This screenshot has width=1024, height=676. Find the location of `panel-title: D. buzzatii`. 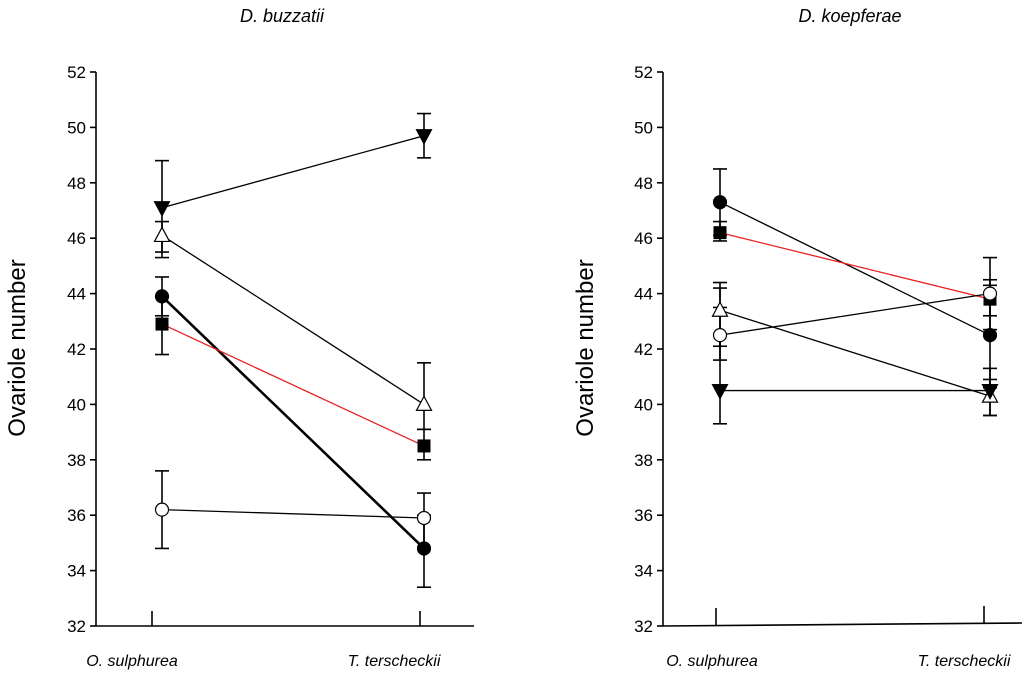

panel-title: D. buzzatii is located at coordinates (282, 16).